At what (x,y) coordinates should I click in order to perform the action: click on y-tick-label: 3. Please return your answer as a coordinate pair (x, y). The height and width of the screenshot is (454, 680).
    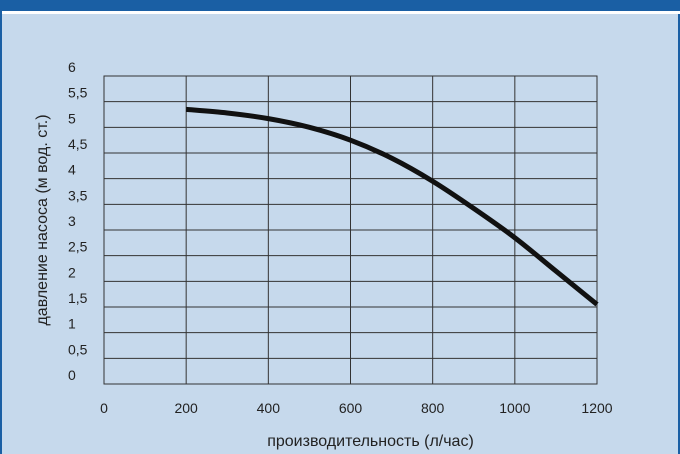
    Looking at the image, I should click on (72, 221).